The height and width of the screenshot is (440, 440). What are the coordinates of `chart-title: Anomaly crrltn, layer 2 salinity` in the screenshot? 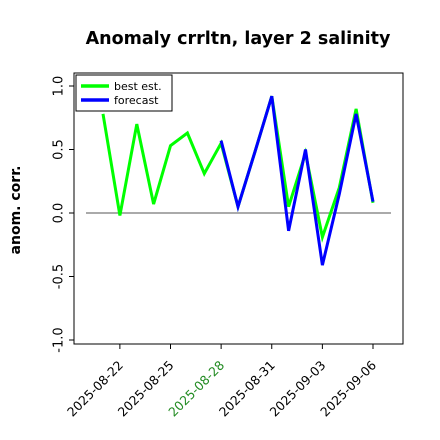 It's located at (238, 39).